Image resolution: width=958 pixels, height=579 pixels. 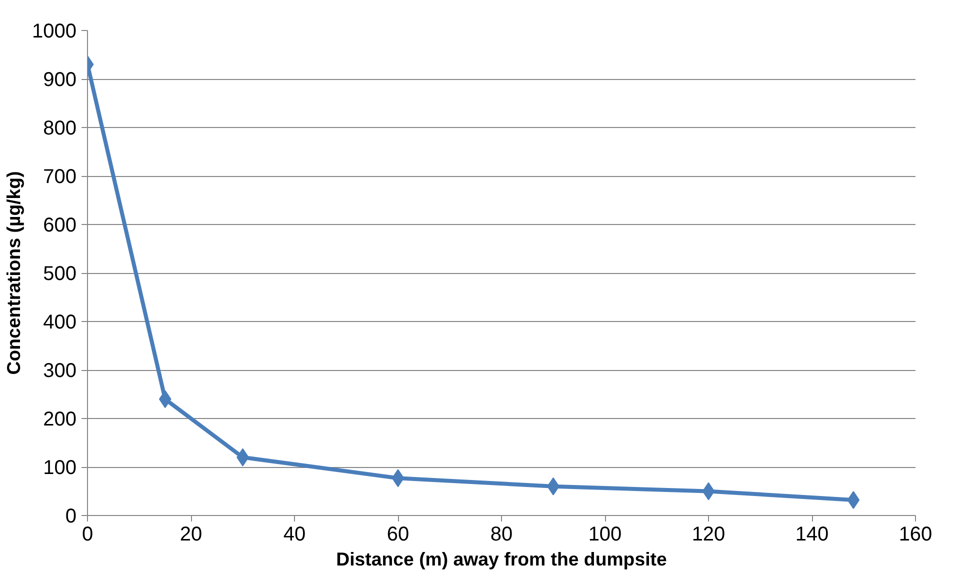 What do you see at coordinates (54, 31) in the screenshot?
I see `y-tick-label: 1000` at bounding box center [54, 31].